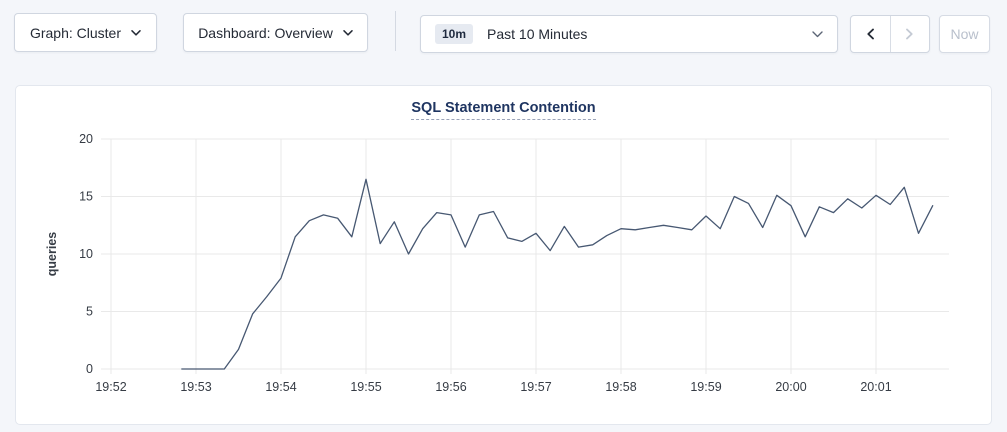  I want to click on now-button-label: Now, so click(964, 34).